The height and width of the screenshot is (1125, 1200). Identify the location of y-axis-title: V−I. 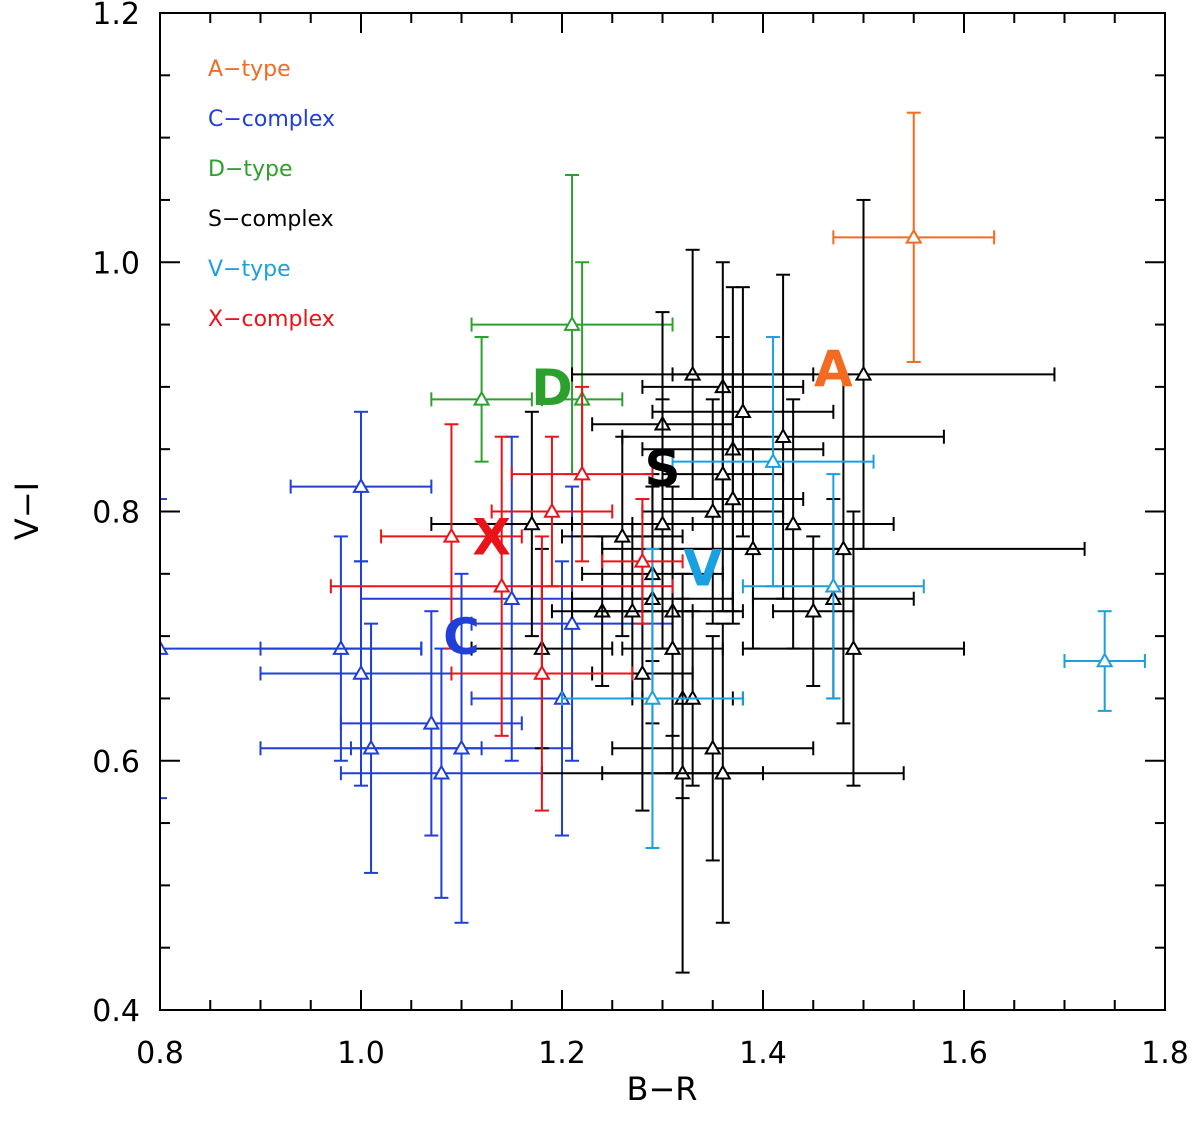
(27, 511).